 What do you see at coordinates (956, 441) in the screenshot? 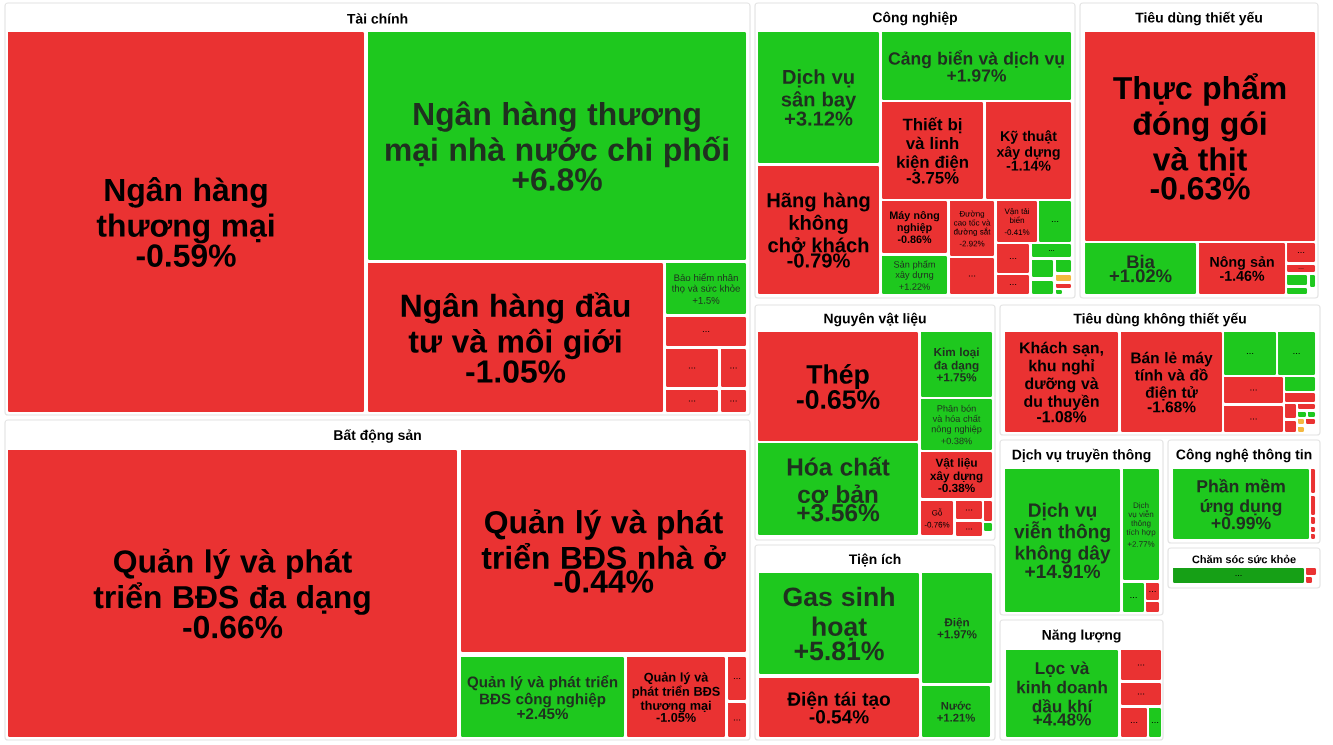
I see `data-label: +0.38%` at bounding box center [956, 441].